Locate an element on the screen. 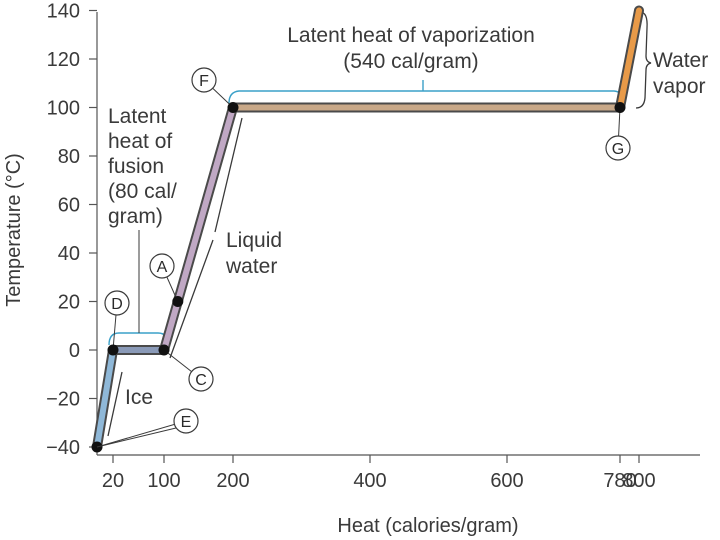  point-leader-e is located at coordinates (141, 434).